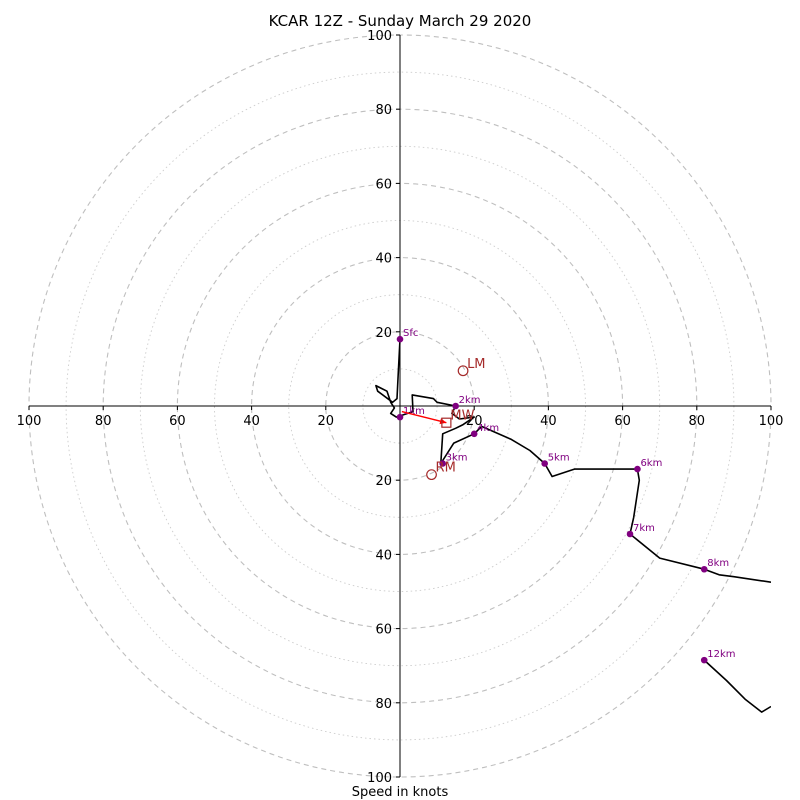 The image size is (800, 800). I want to click on height-marker-label: 1km, so click(414, 411).